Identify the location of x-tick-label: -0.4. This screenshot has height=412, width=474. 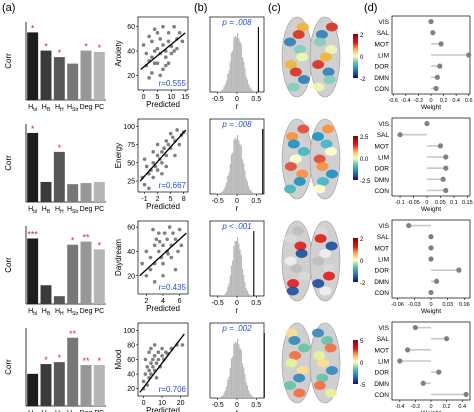
(399, 407).